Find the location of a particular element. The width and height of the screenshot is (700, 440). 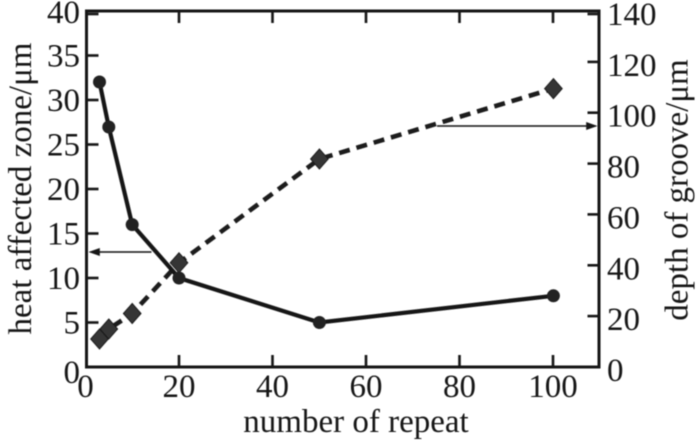

svg-text: heat affected zone/μm is located at coordinates (21, 188).